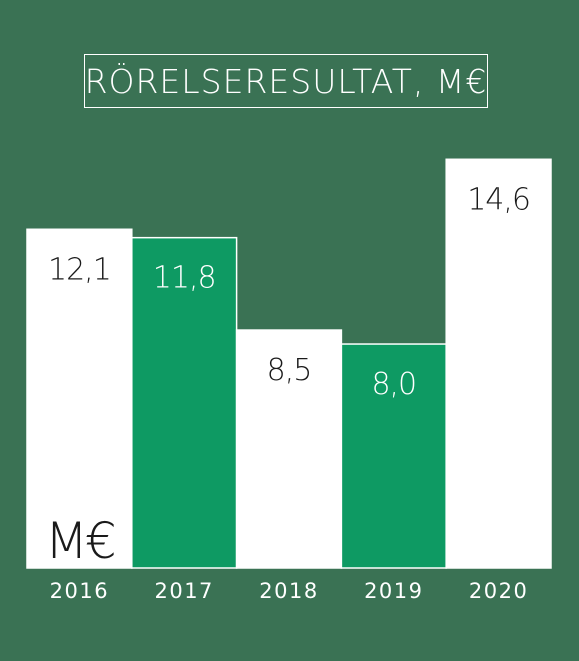 This screenshot has height=661, width=579. Describe the element at coordinates (498, 199) in the screenshot. I see `value-label-2020: 14,6` at that location.